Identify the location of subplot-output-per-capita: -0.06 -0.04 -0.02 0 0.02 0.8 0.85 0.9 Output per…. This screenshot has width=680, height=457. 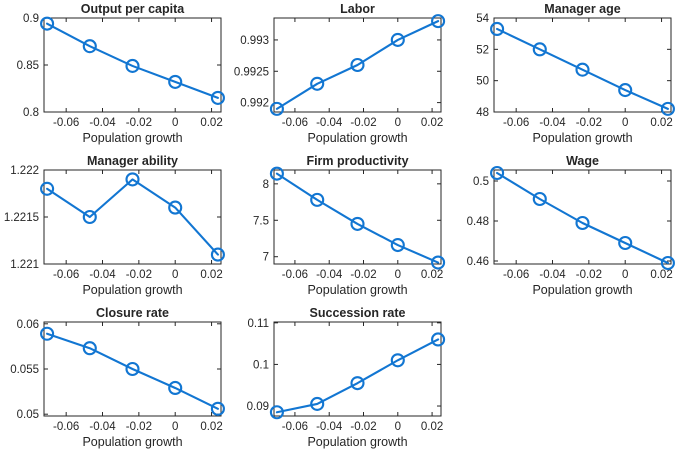
(115, 76).